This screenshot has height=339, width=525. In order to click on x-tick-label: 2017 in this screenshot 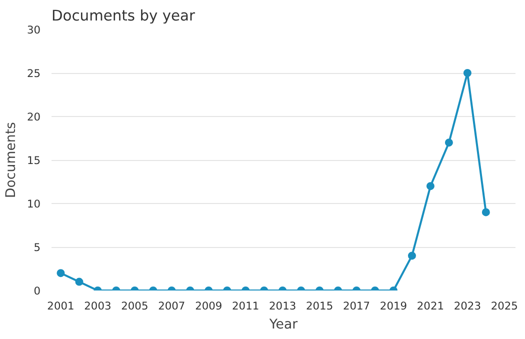, I will do `click(356, 306)`.